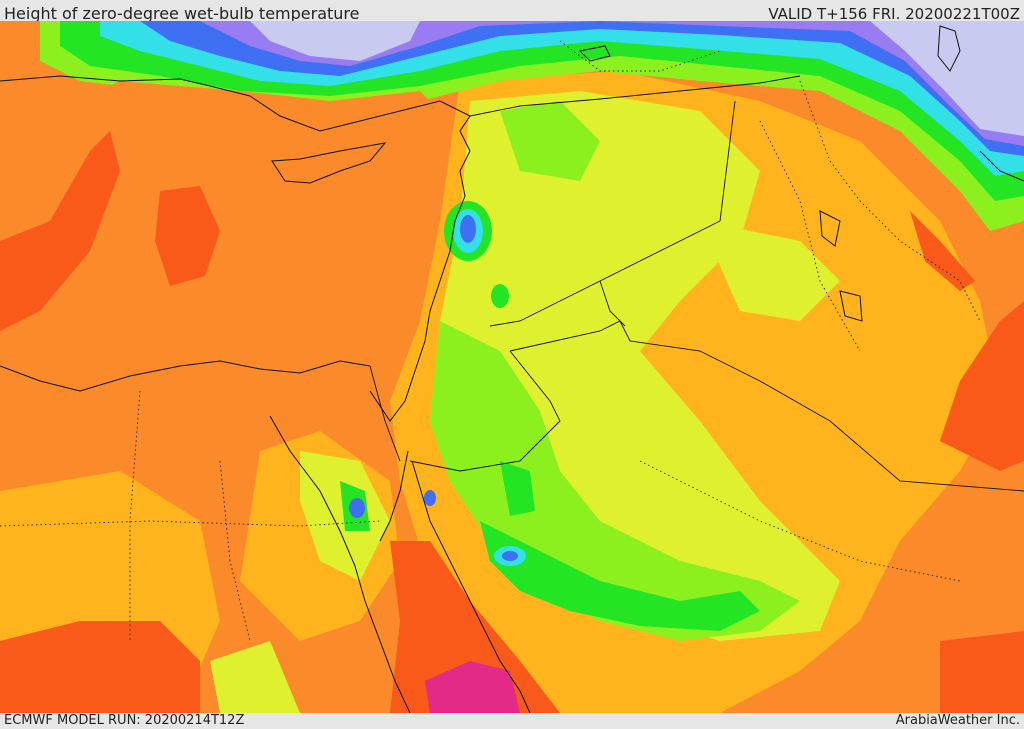  I want to click on coast-levant, so click(420, 286).